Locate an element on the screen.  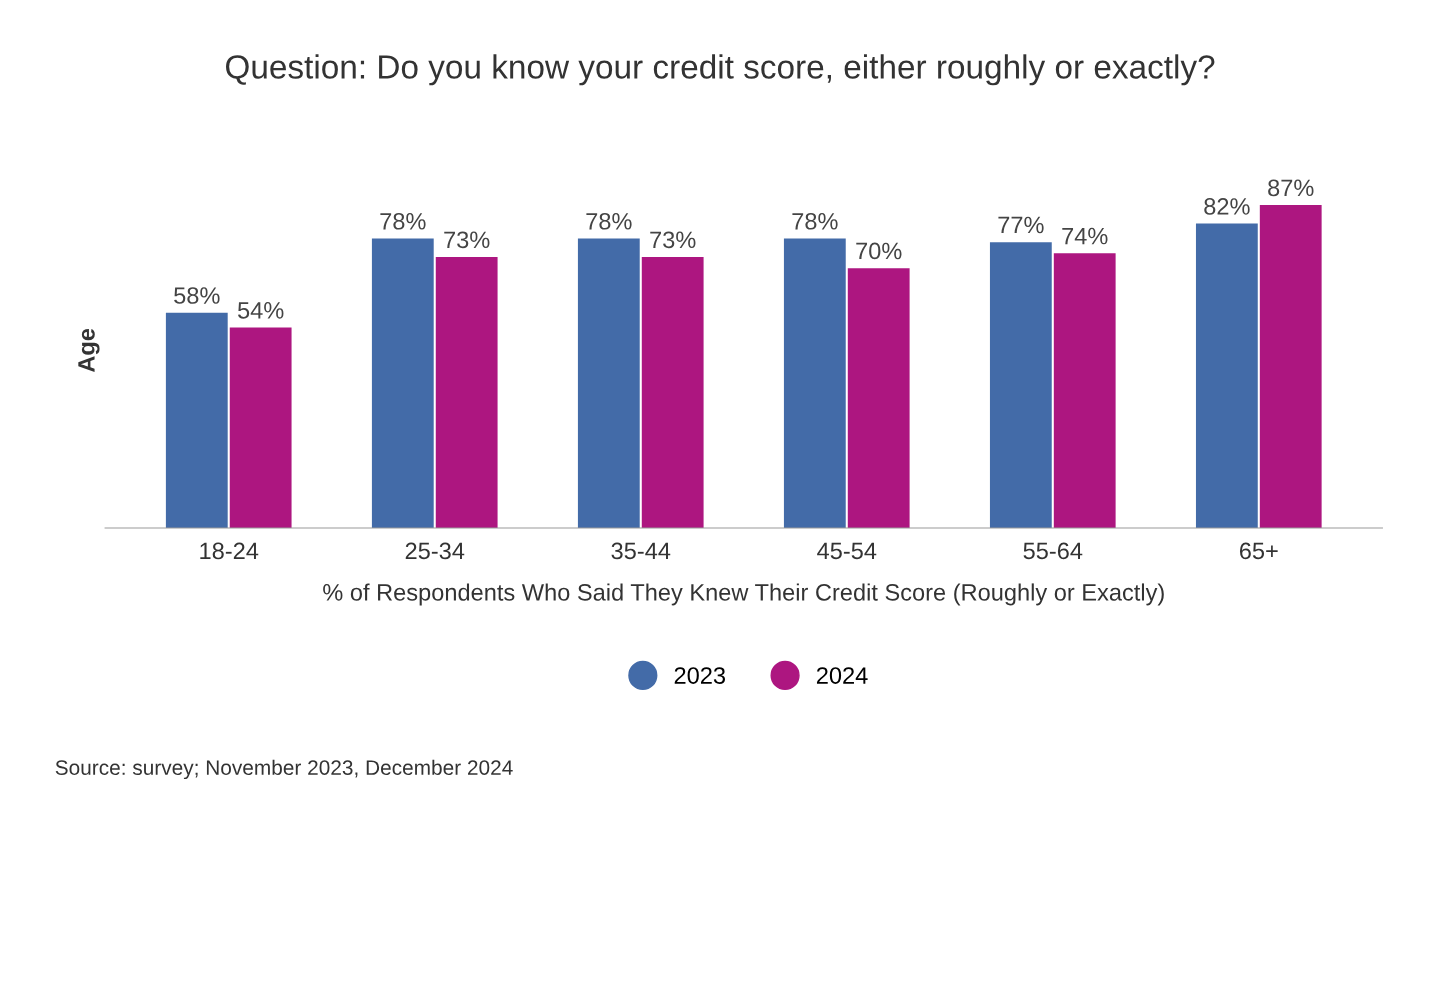
data-label: 70% is located at coordinates (879, 251).